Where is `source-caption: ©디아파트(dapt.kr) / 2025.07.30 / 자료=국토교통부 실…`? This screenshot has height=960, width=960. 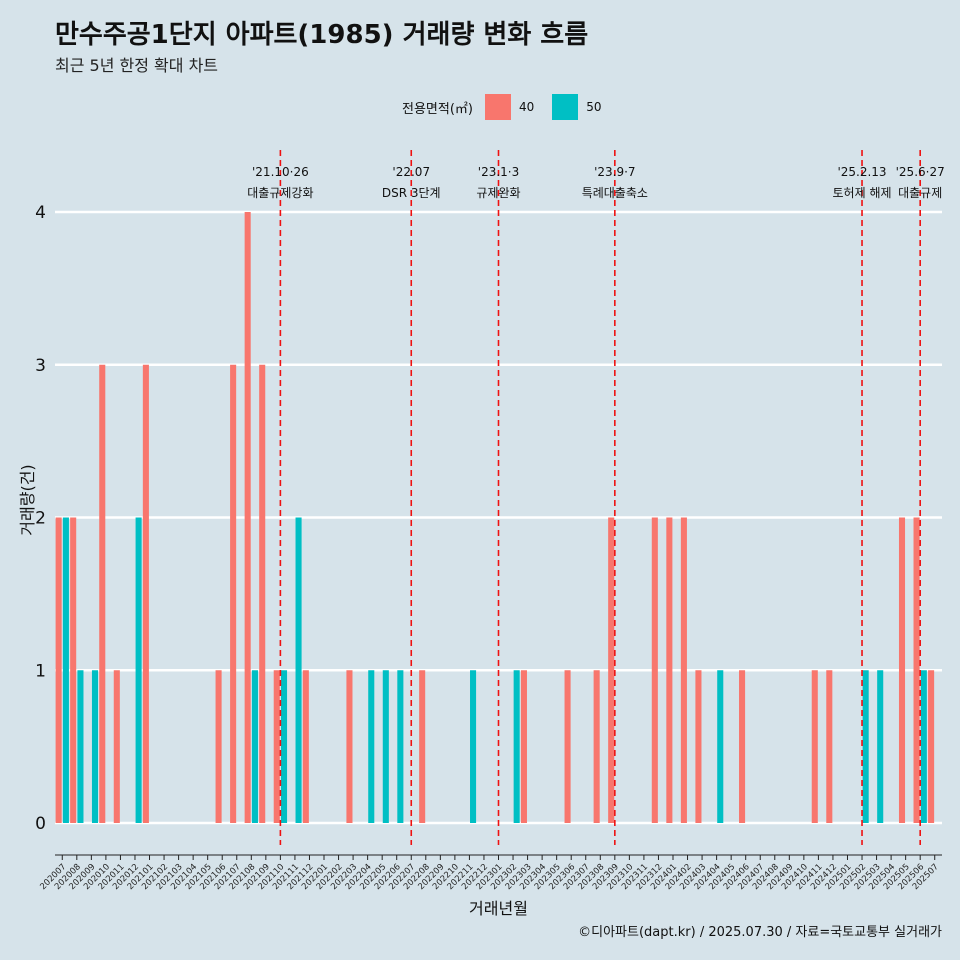
source-caption: ©디아파트(dapt.kr) / 2025.07.30 / 자료=국토교통부 실… is located at coordinates (760, 932).